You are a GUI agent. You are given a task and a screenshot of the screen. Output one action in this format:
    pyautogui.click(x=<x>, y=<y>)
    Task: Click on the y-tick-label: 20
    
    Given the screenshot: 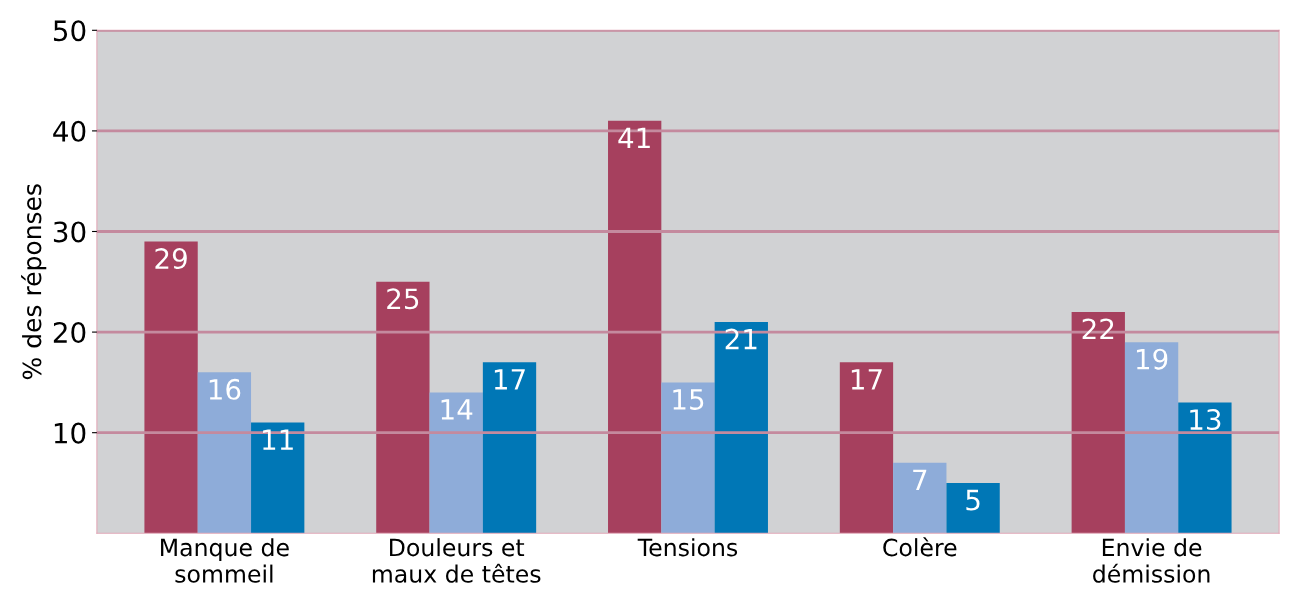 What is the action you would take?
    pyautogui.click(x=69, y=333)
    